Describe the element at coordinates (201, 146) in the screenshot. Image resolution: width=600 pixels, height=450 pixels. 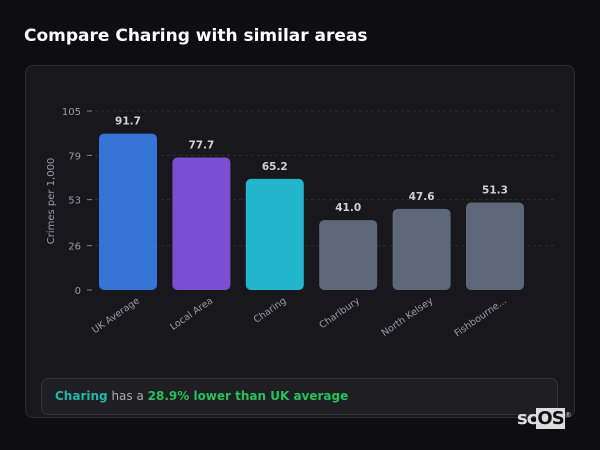
I see `data-label: 77.7` at that location.